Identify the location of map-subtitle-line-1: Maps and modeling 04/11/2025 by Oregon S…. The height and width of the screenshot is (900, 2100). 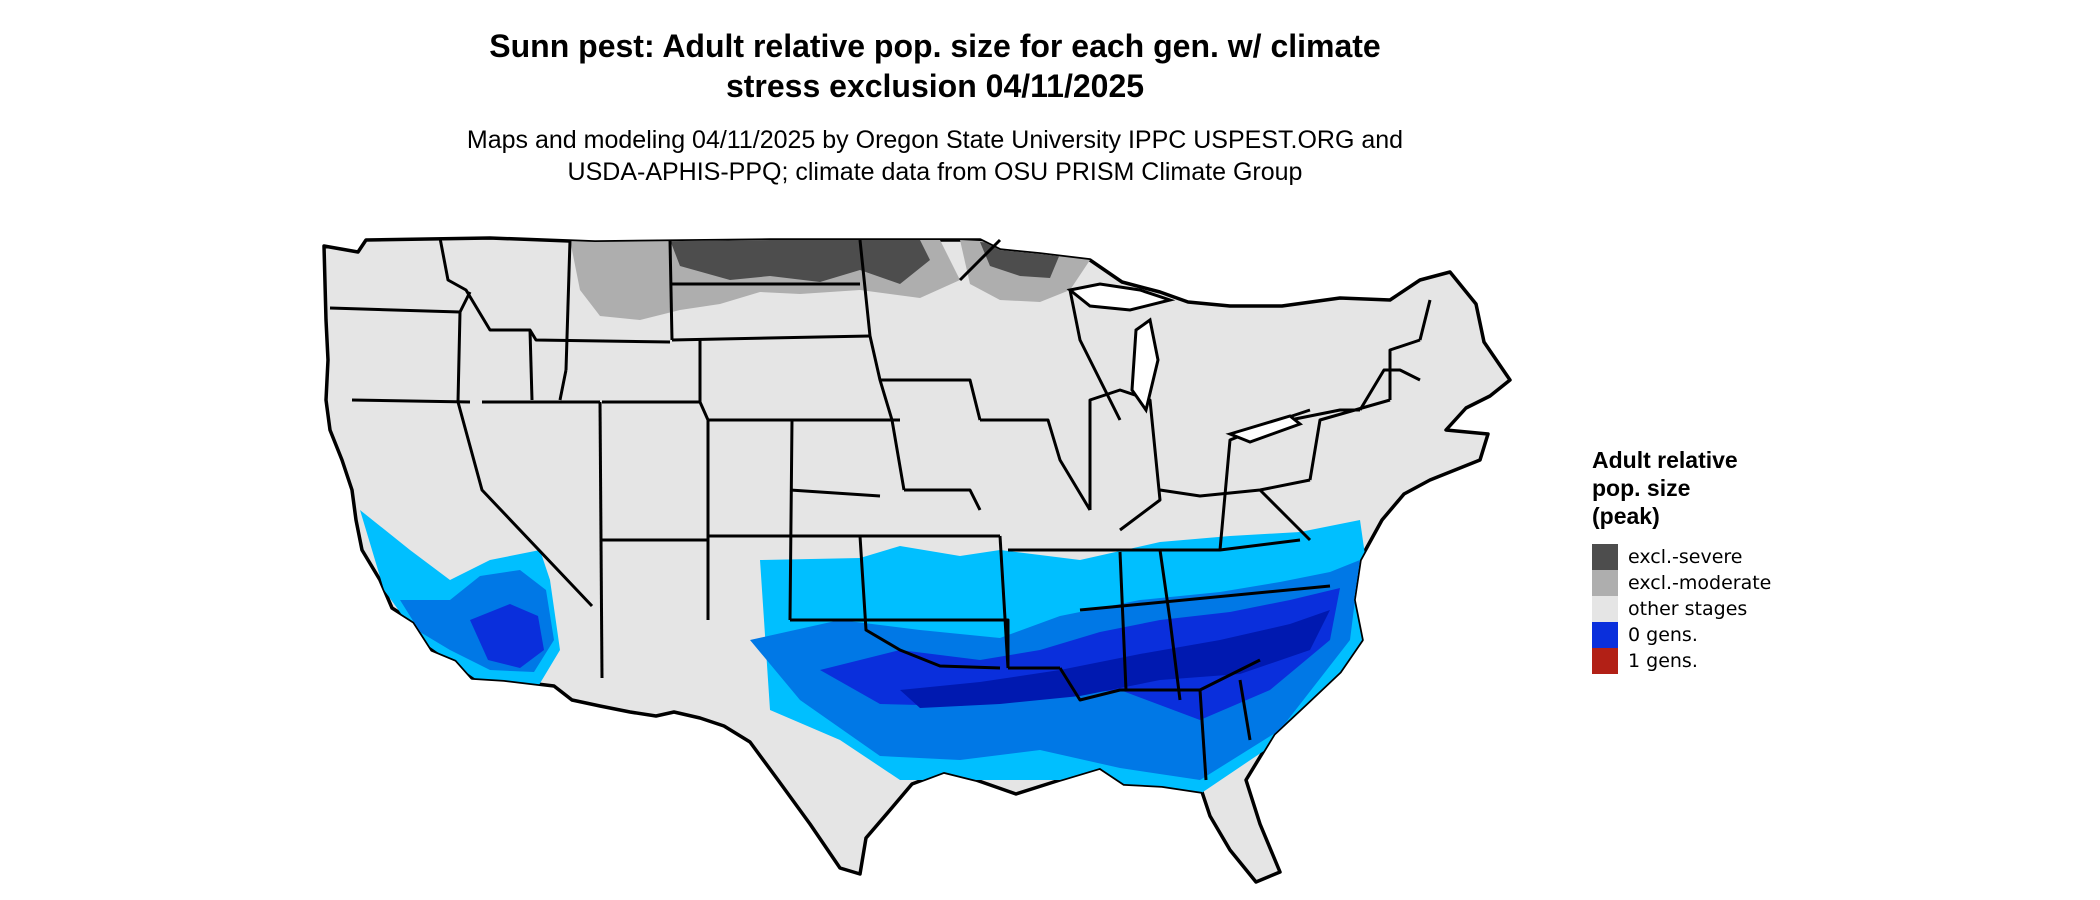
(935, 140).